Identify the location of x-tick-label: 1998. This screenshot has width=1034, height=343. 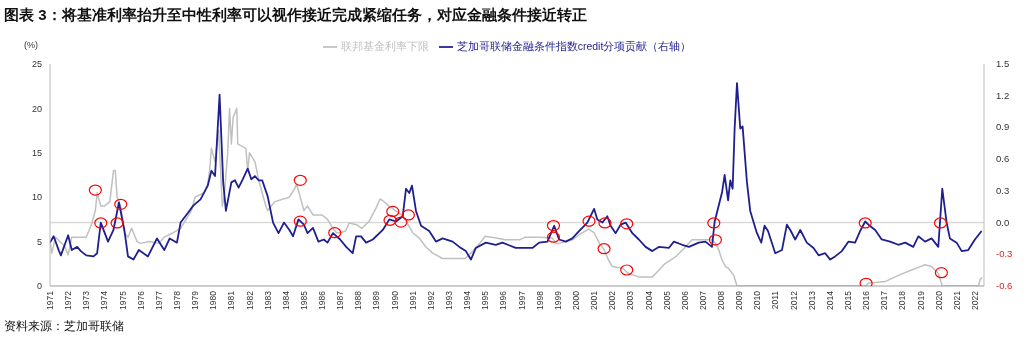
(539, 300).